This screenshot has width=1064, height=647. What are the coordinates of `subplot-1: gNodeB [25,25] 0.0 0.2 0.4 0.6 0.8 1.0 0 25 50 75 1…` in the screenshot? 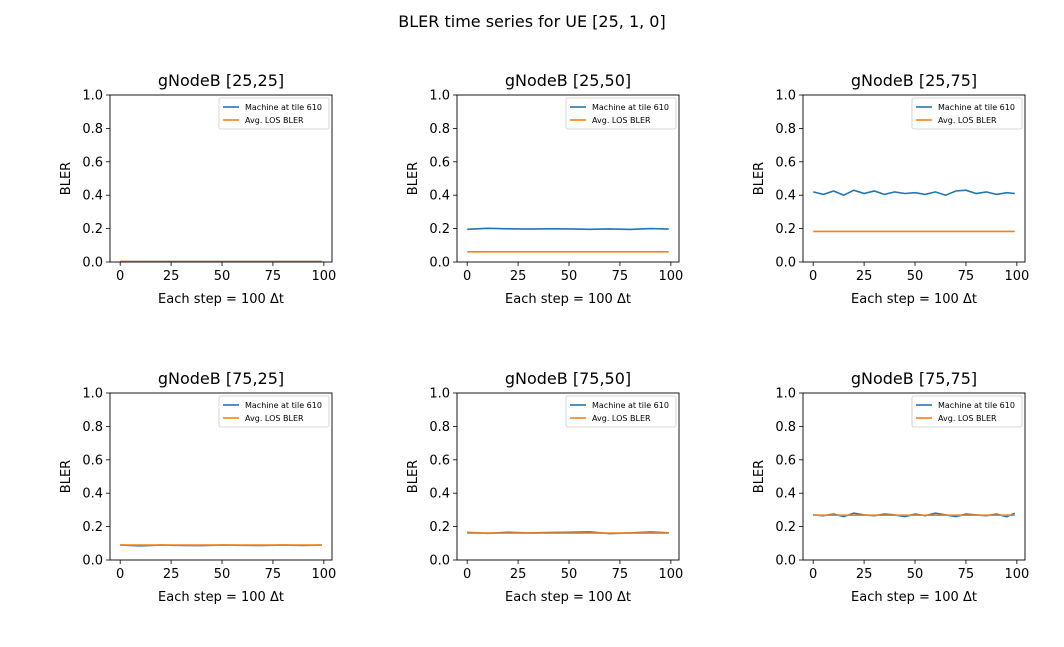 It's located at (197, 189).